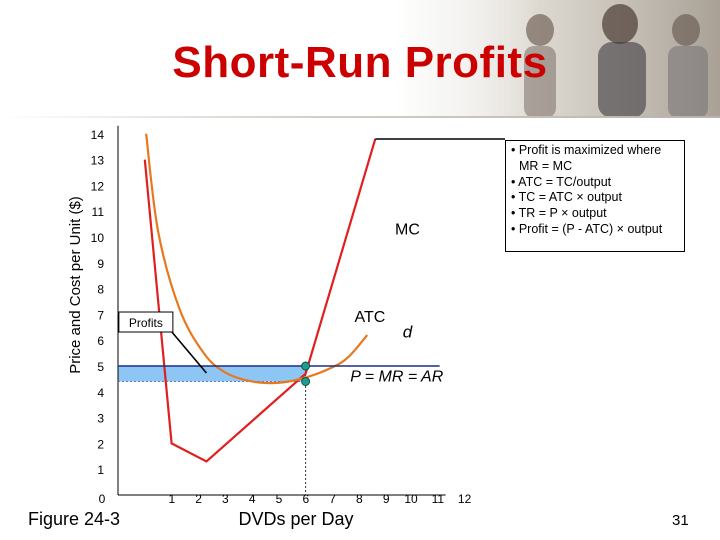 Image resolution: width=720 pixels, height=540 pixels. Describe the element at coordinates (587, 228) in the screenshot. I see `note-line: • Profit = (P - ATC) × output` at that location.